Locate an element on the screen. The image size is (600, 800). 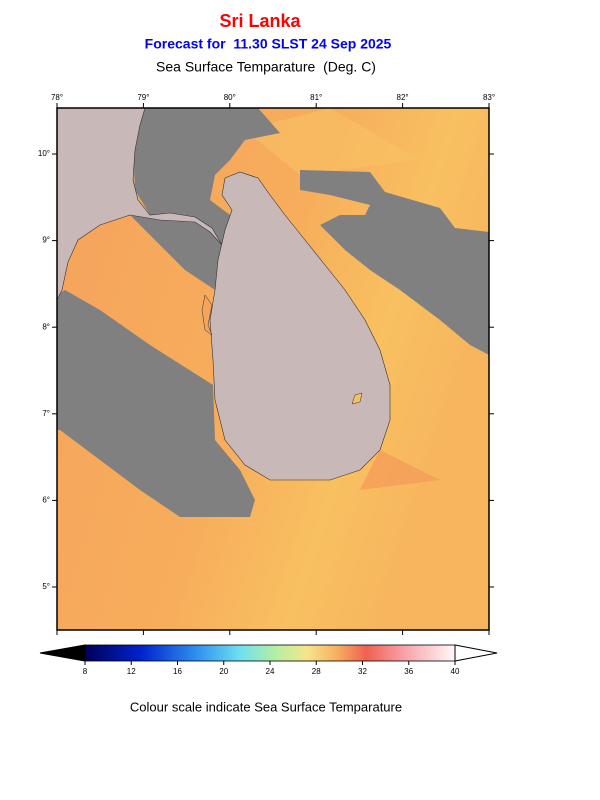
colorbar-tick-label: 32 is located at coordinates (362, 671).